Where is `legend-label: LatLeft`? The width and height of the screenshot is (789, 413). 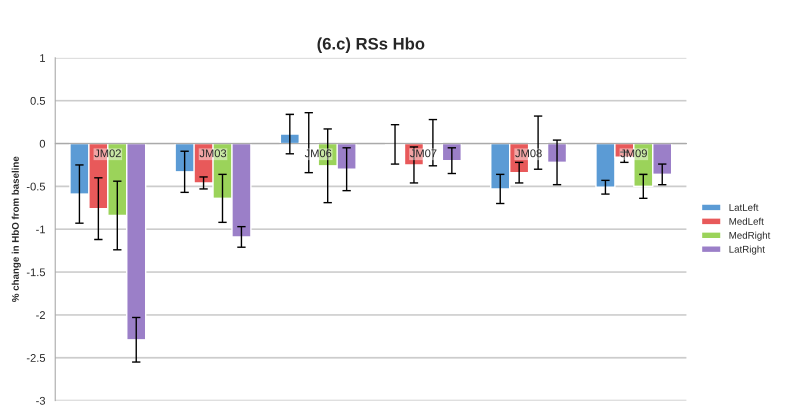 legend-label: LatLeft is located at coordinates (744, 207).